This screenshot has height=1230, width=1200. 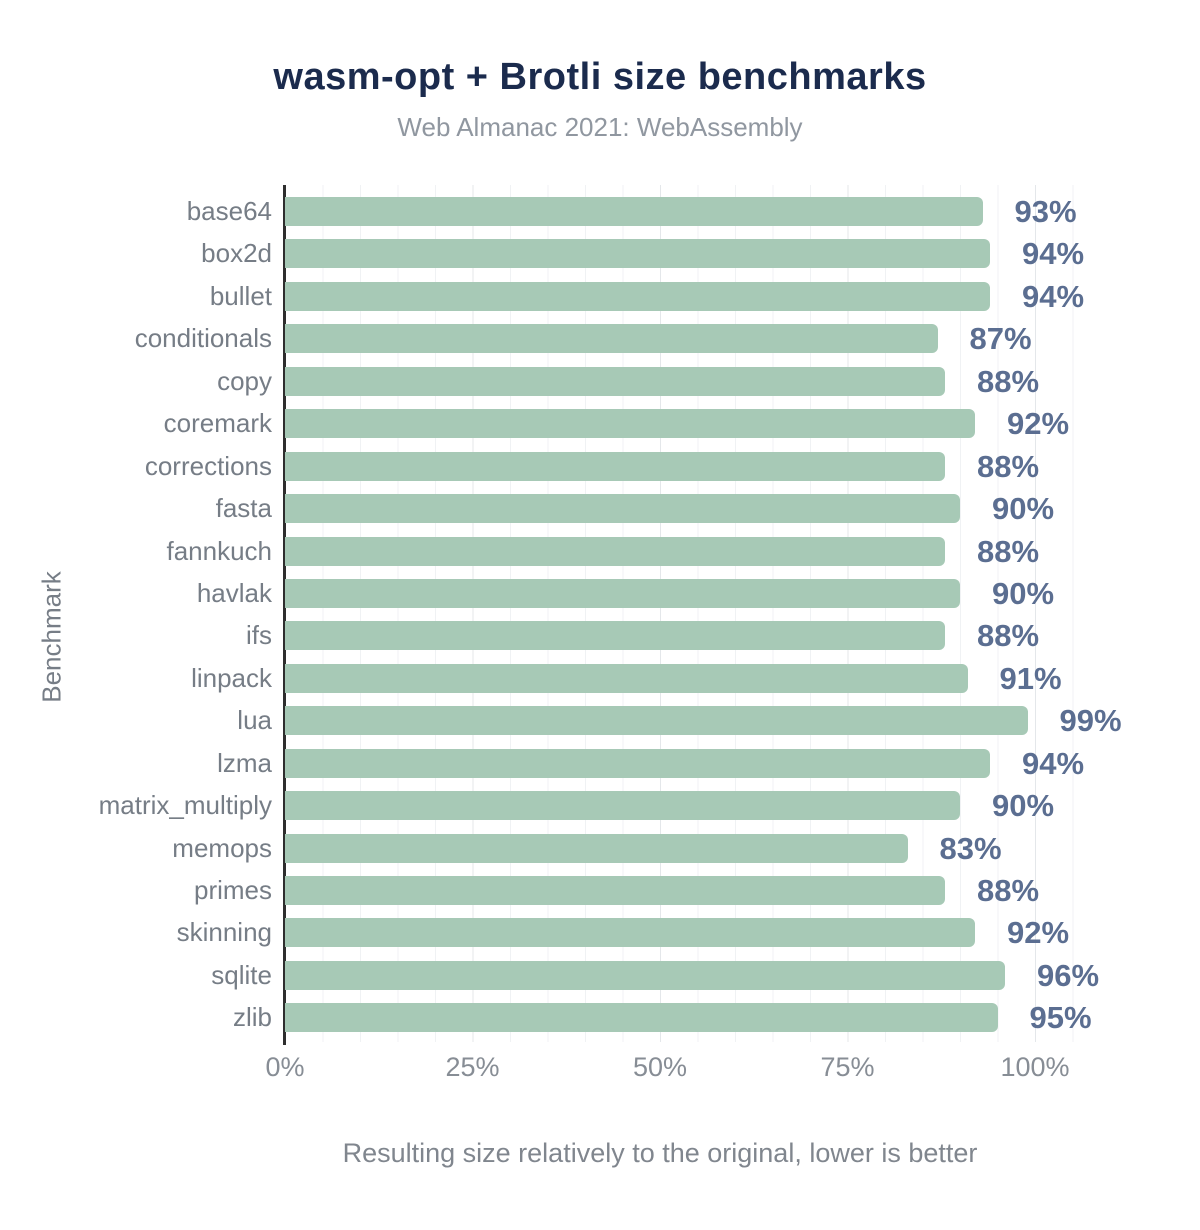 What do you see at coordinates (1000, 339) in the screenshot?
I see `value-label: 87%` at bounding box center [1000, 339].